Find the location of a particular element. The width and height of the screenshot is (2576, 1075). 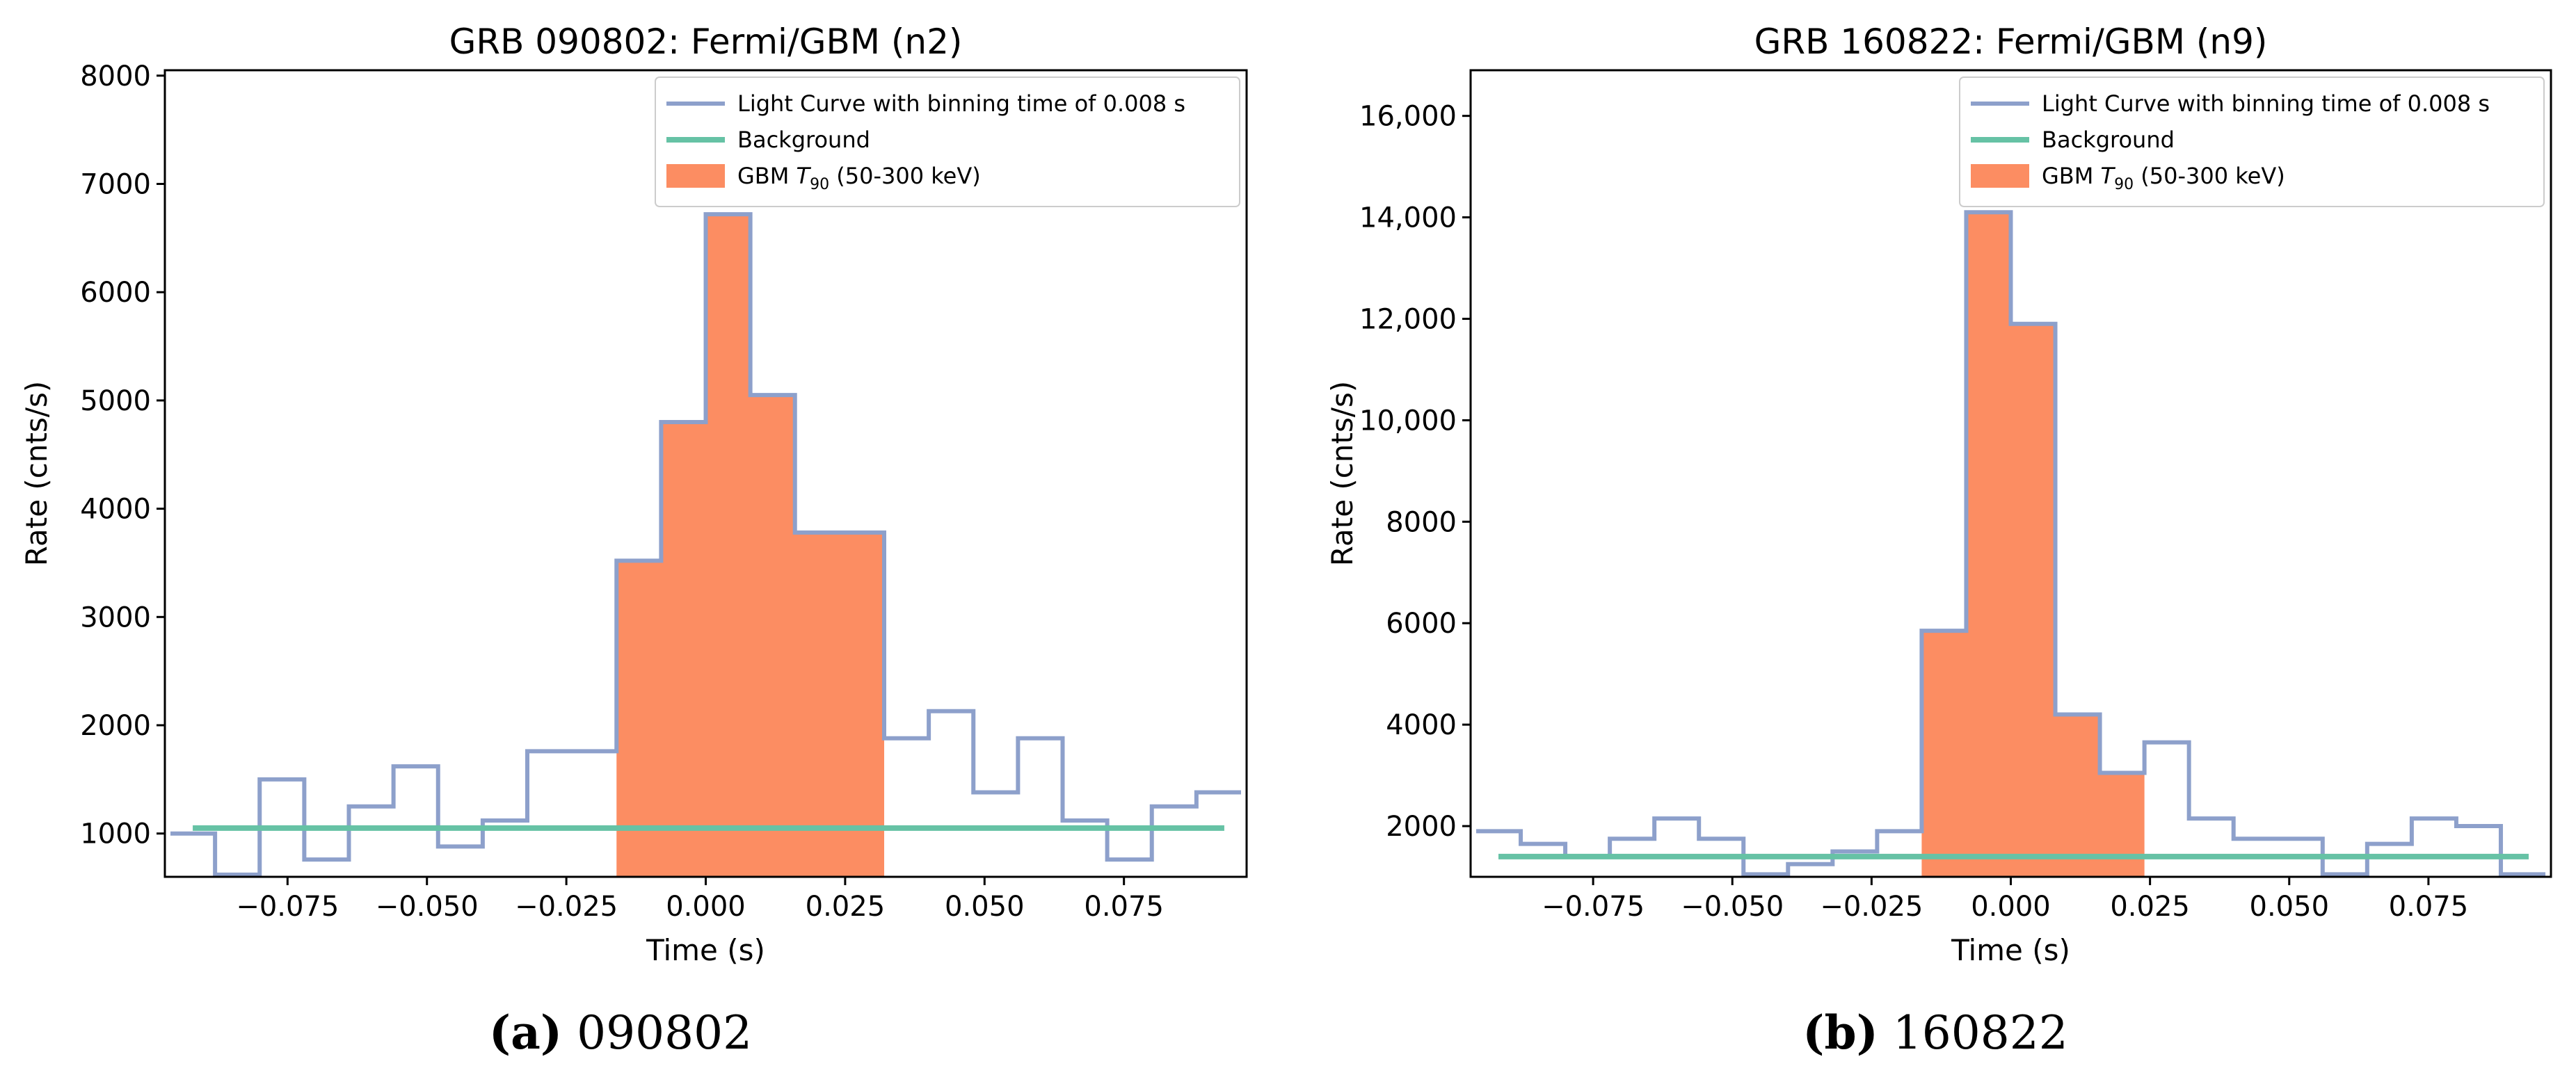

caption: (b) 160822 is located at coordinates (1935, 1033).